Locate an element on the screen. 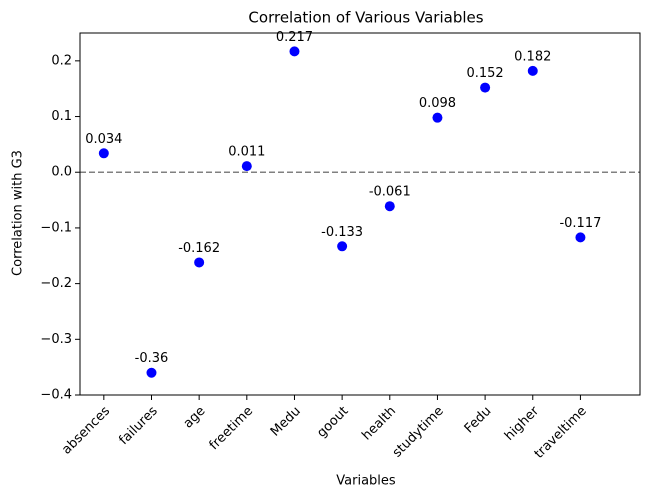 The height and width of the screenshot is (491, 652). data-label: -0.36 is located at coordinates (152, 358).